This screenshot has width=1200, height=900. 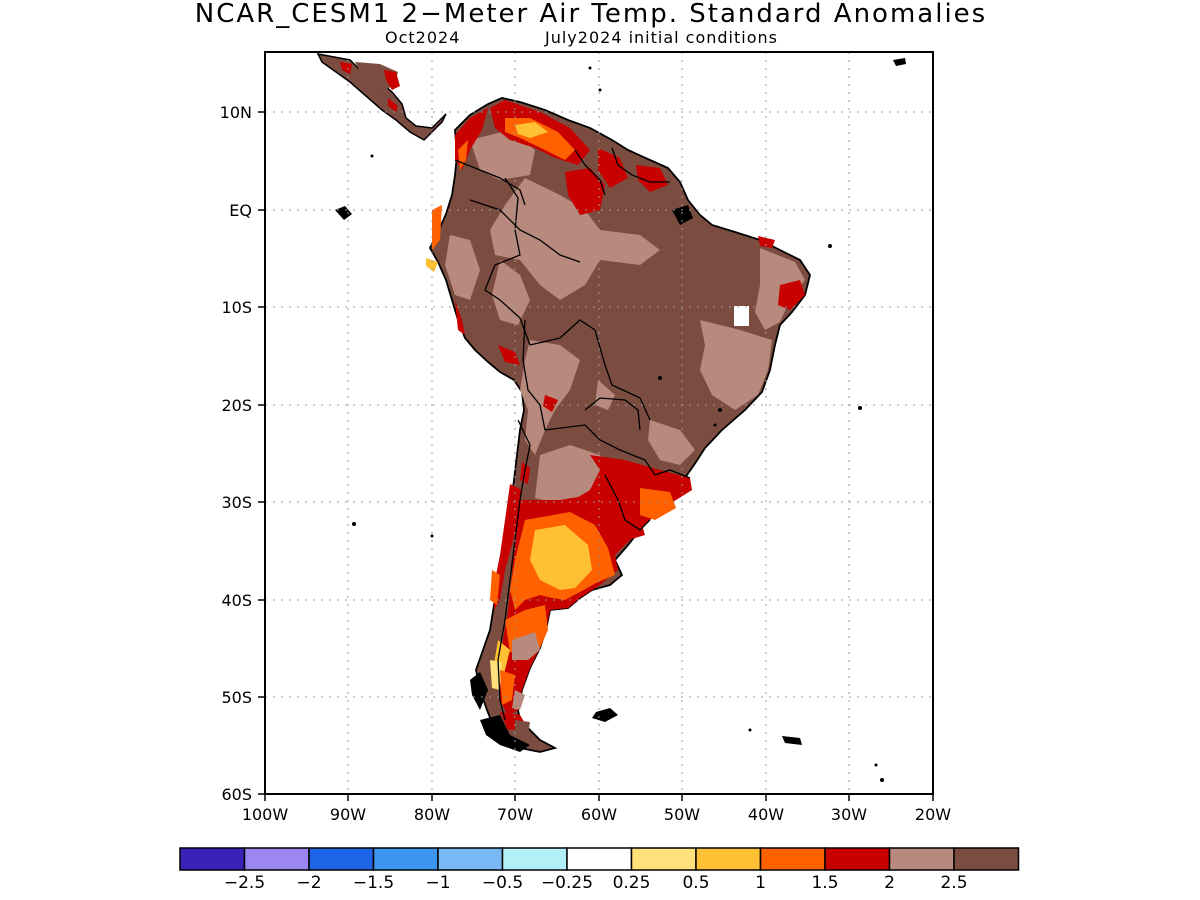 What do you see at coordinates (572, 434) in the screenshot?
I see `country-borders` at bounding box center [572, 434].